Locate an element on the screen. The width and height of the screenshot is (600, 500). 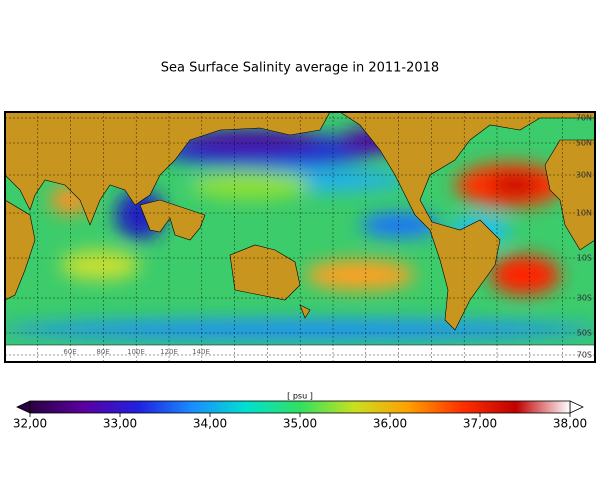
colorbar-label: [ psu ] is located at coordinates (300, 396).